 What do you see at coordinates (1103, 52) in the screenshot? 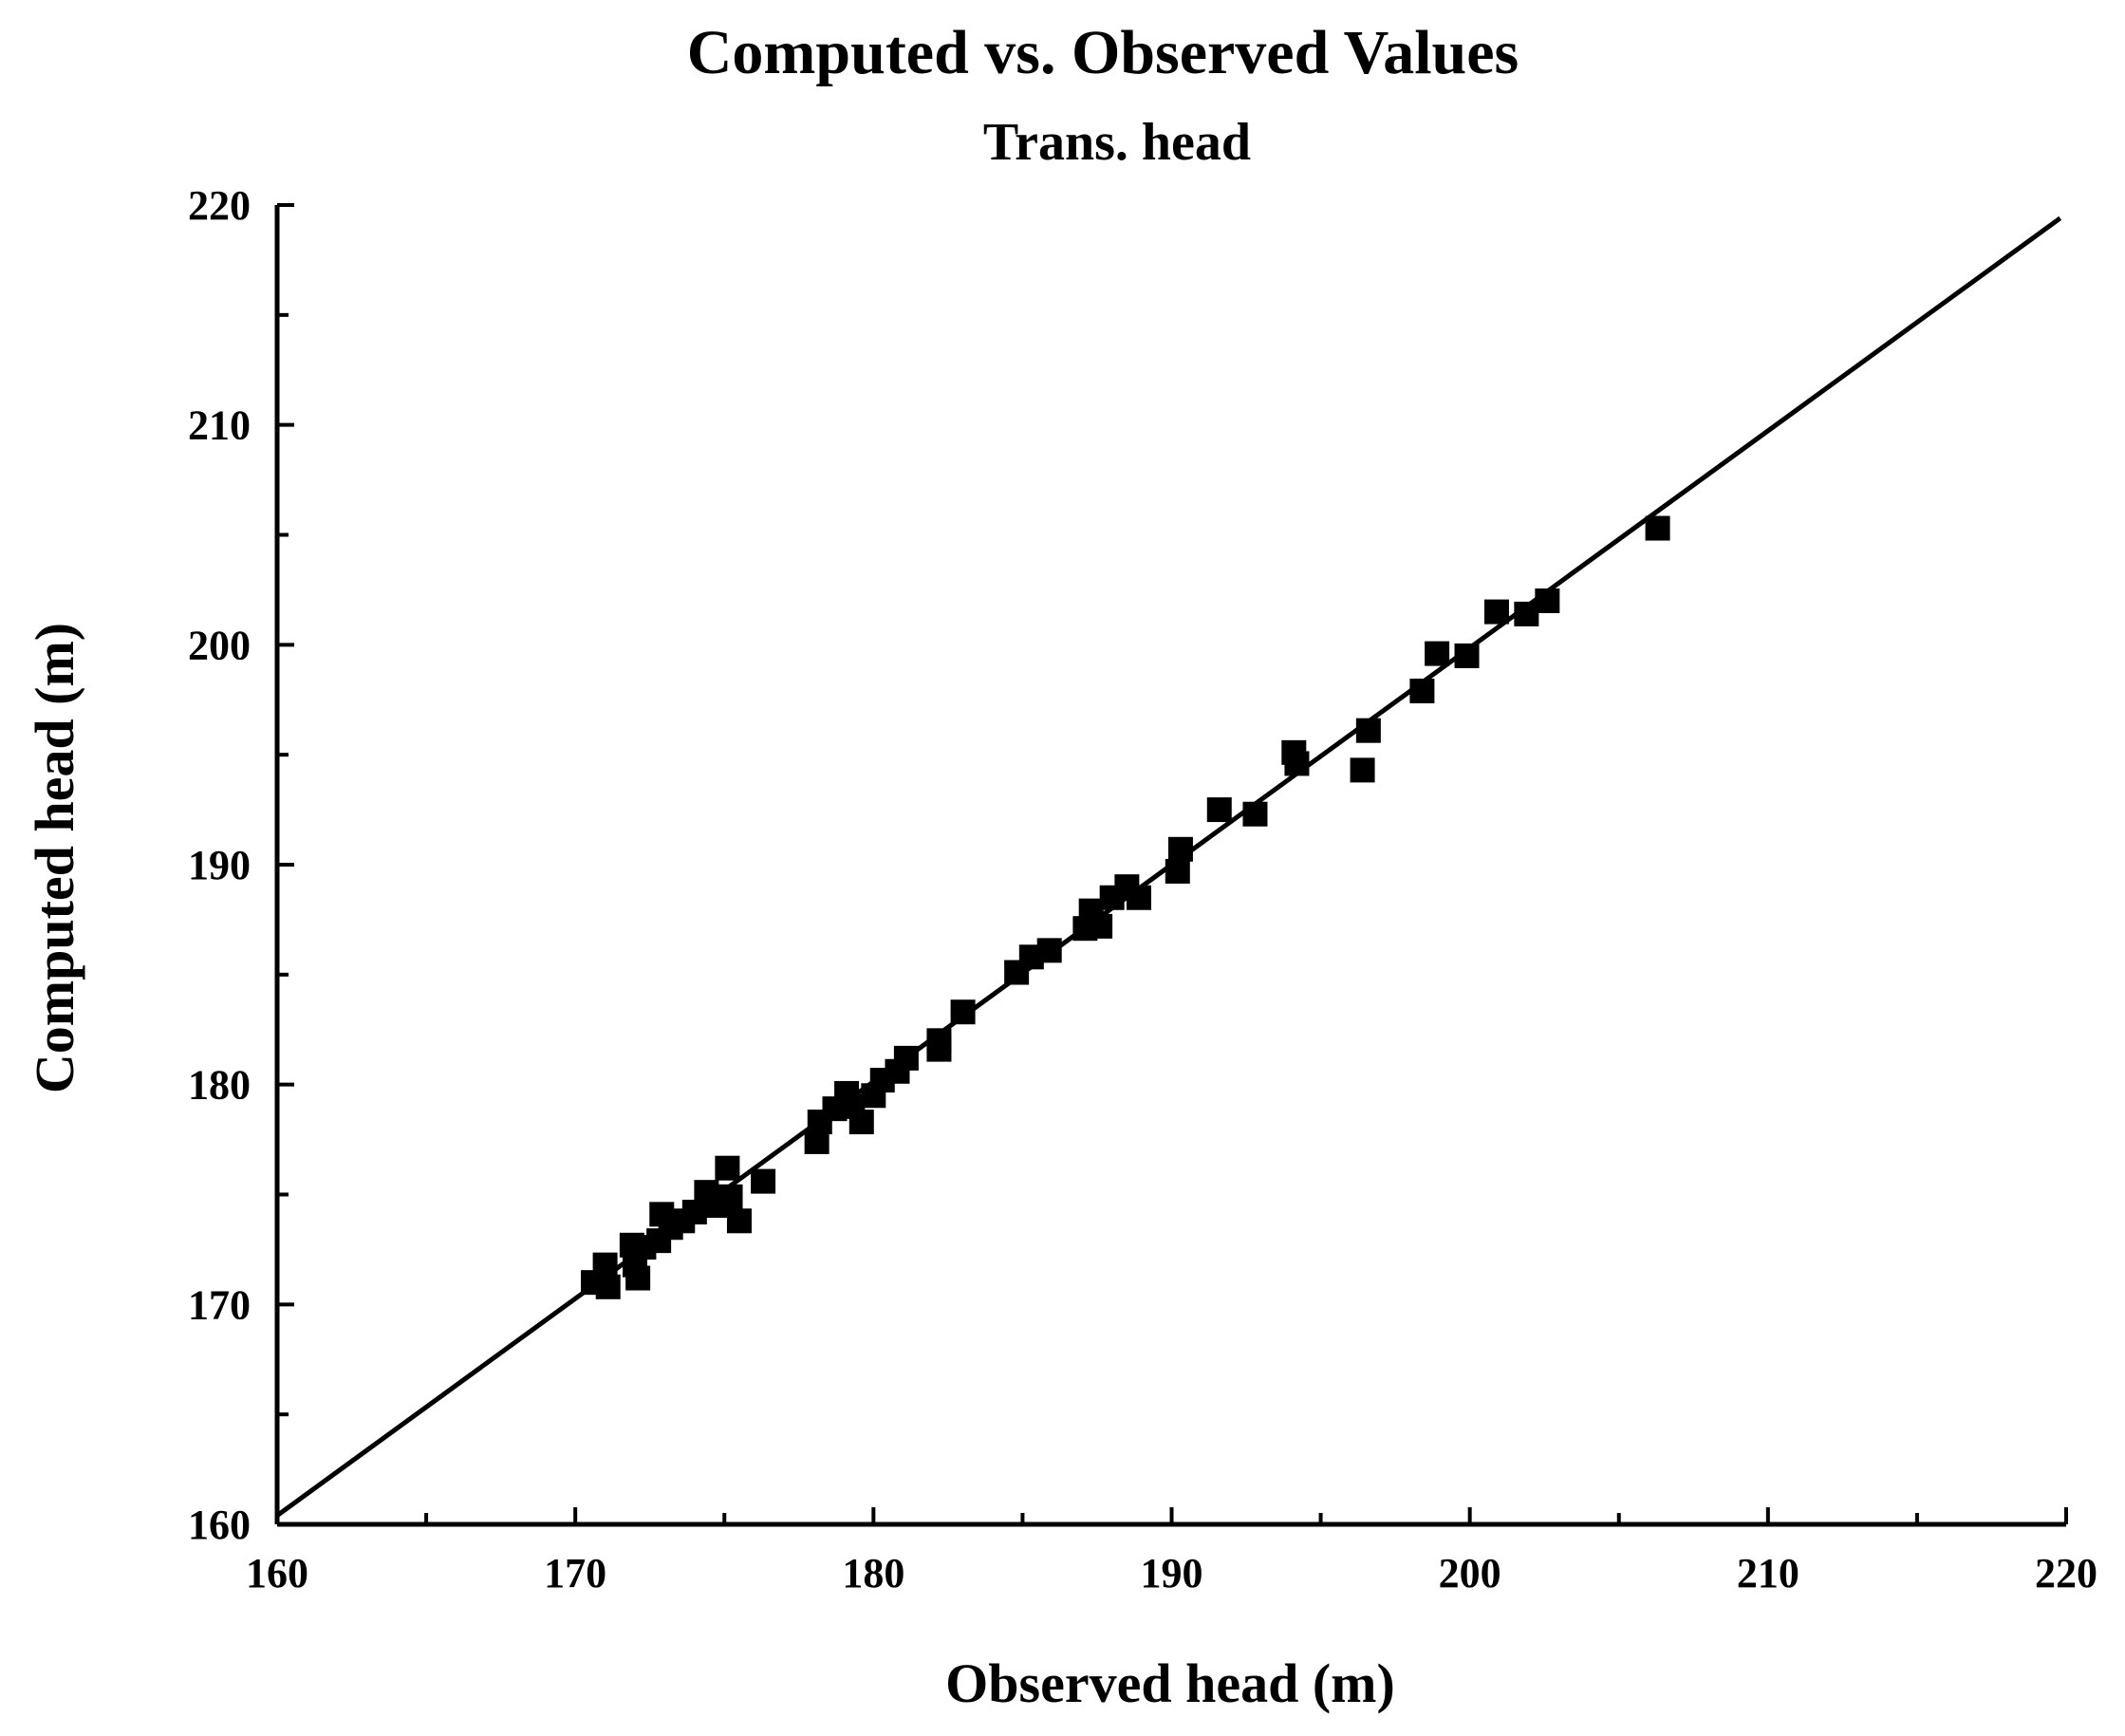
I see `chart-title: Computed vs. Observed Values` at bounding box center [1103, 52].